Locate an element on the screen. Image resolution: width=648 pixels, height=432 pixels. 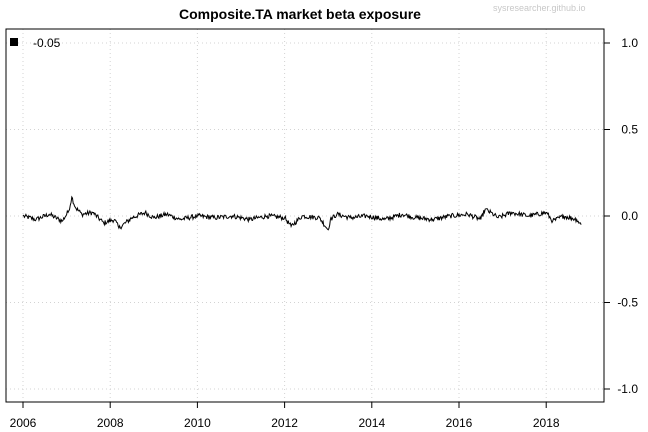
x-tick-label: 2006 is located at coordinates (23, 423).